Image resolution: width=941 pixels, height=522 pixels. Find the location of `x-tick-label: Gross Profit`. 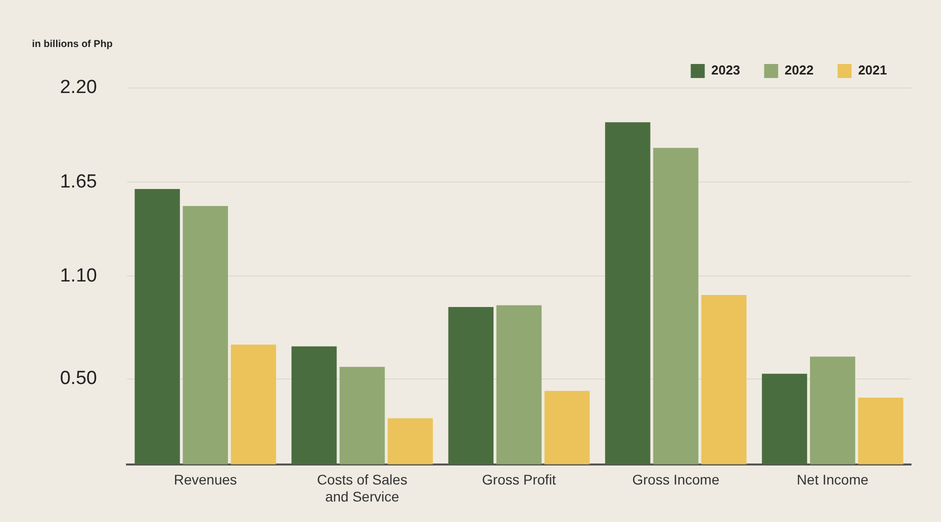

x-tick-label: Gross Profit is located at coordinates (519, 480).